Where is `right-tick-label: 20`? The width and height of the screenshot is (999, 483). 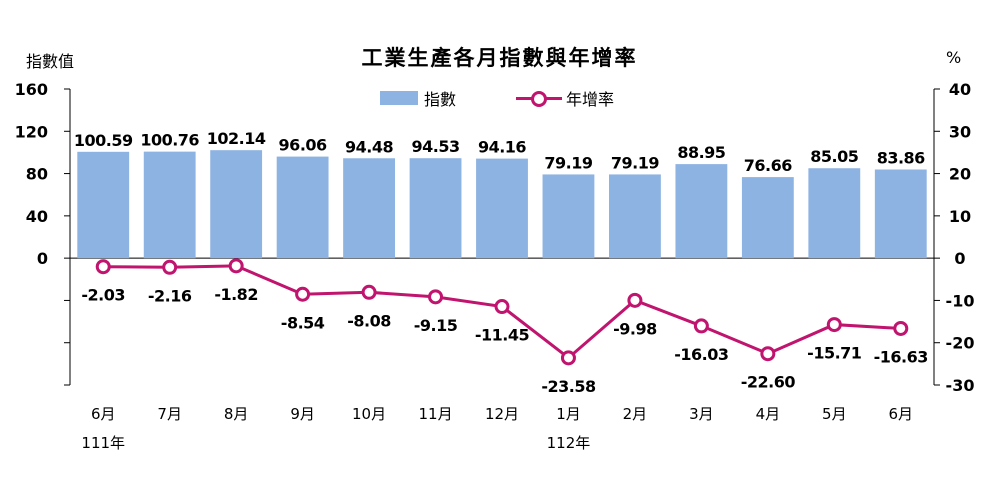 right-tick-label: 20 is located at coordinates (960, 174).